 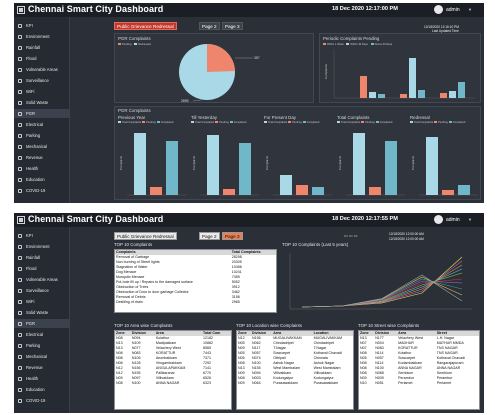 I want to click on table-row: N07 N004 MADHUR MATHUR MMDA, so click(x=419, y=343).